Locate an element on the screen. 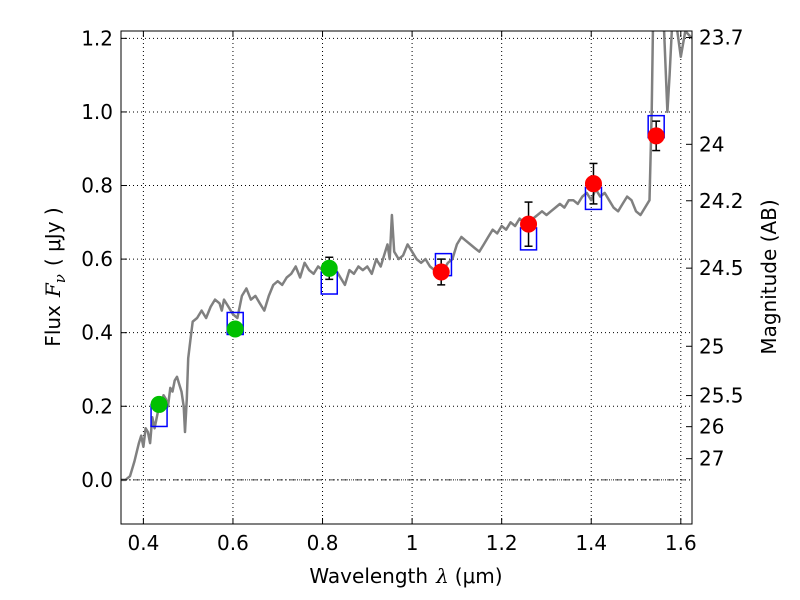  x-axis-label-text: Wavelength is located at coordinates (368, 576).